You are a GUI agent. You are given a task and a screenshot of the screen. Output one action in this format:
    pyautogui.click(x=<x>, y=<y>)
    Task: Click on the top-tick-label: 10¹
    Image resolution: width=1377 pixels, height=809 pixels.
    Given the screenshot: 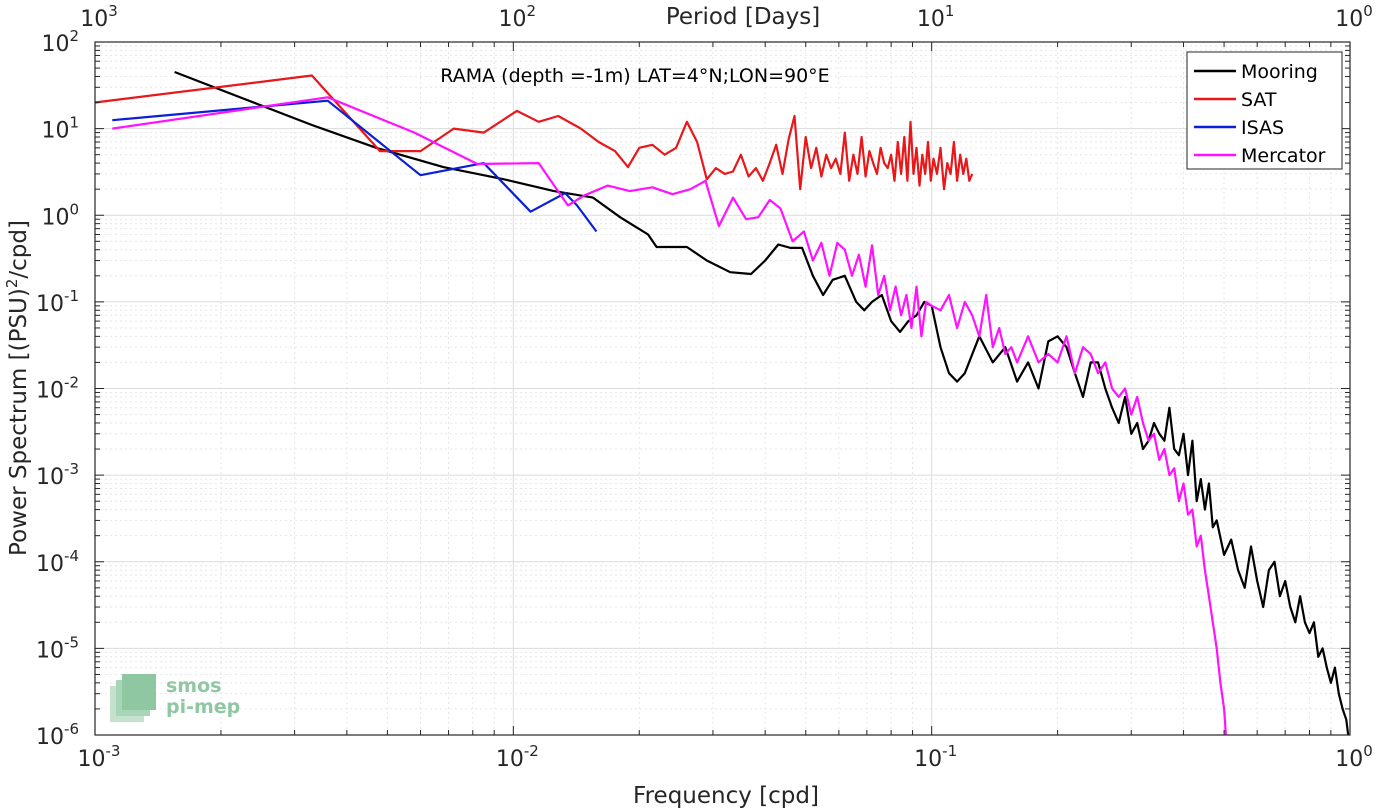 What is the action you would take?
    pyautogui.click(x=936, y=17)
    